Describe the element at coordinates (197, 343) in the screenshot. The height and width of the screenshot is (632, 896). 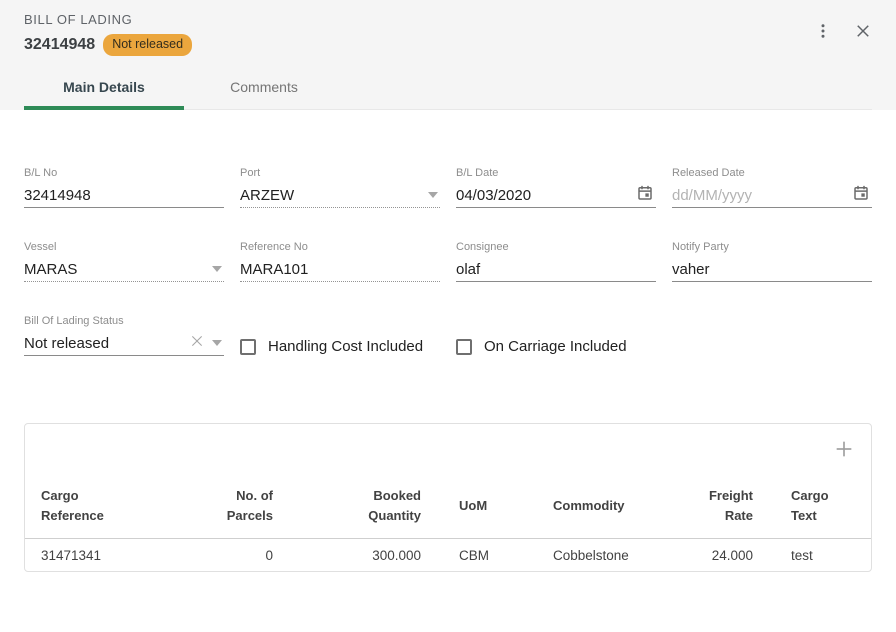
I see `clear-icon` at that location.